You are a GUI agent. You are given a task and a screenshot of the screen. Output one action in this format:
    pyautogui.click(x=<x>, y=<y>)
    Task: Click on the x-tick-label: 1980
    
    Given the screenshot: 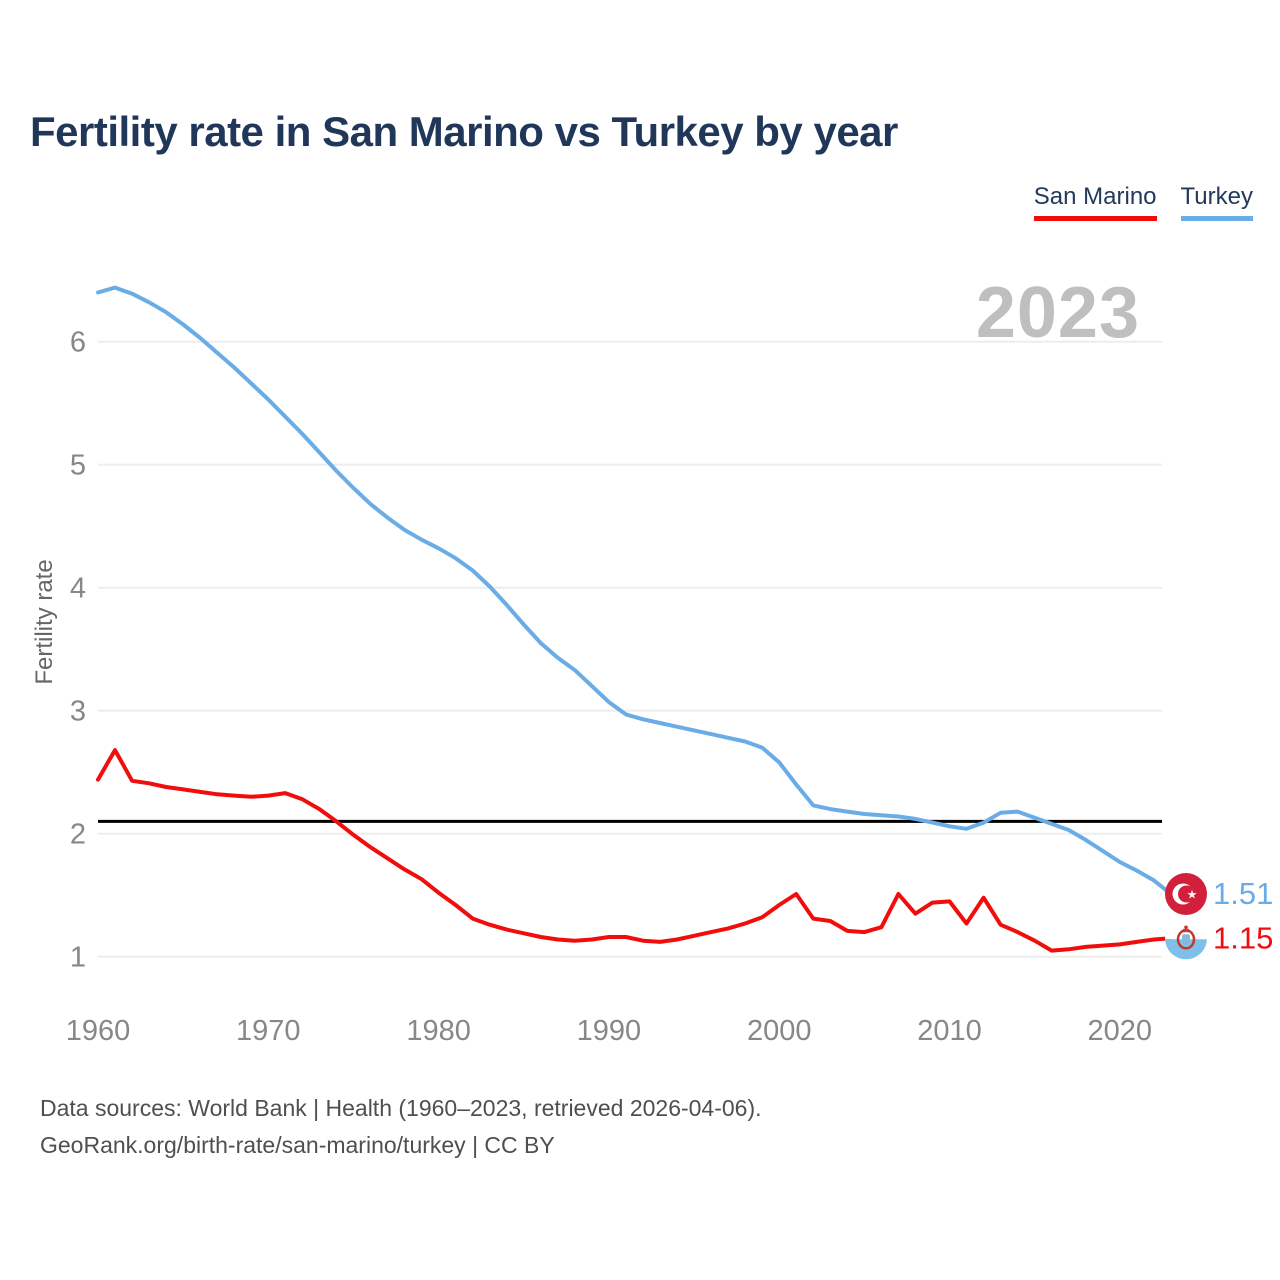 What is the action you would take?
    pyautogui.click(x=438, y=1031)
    